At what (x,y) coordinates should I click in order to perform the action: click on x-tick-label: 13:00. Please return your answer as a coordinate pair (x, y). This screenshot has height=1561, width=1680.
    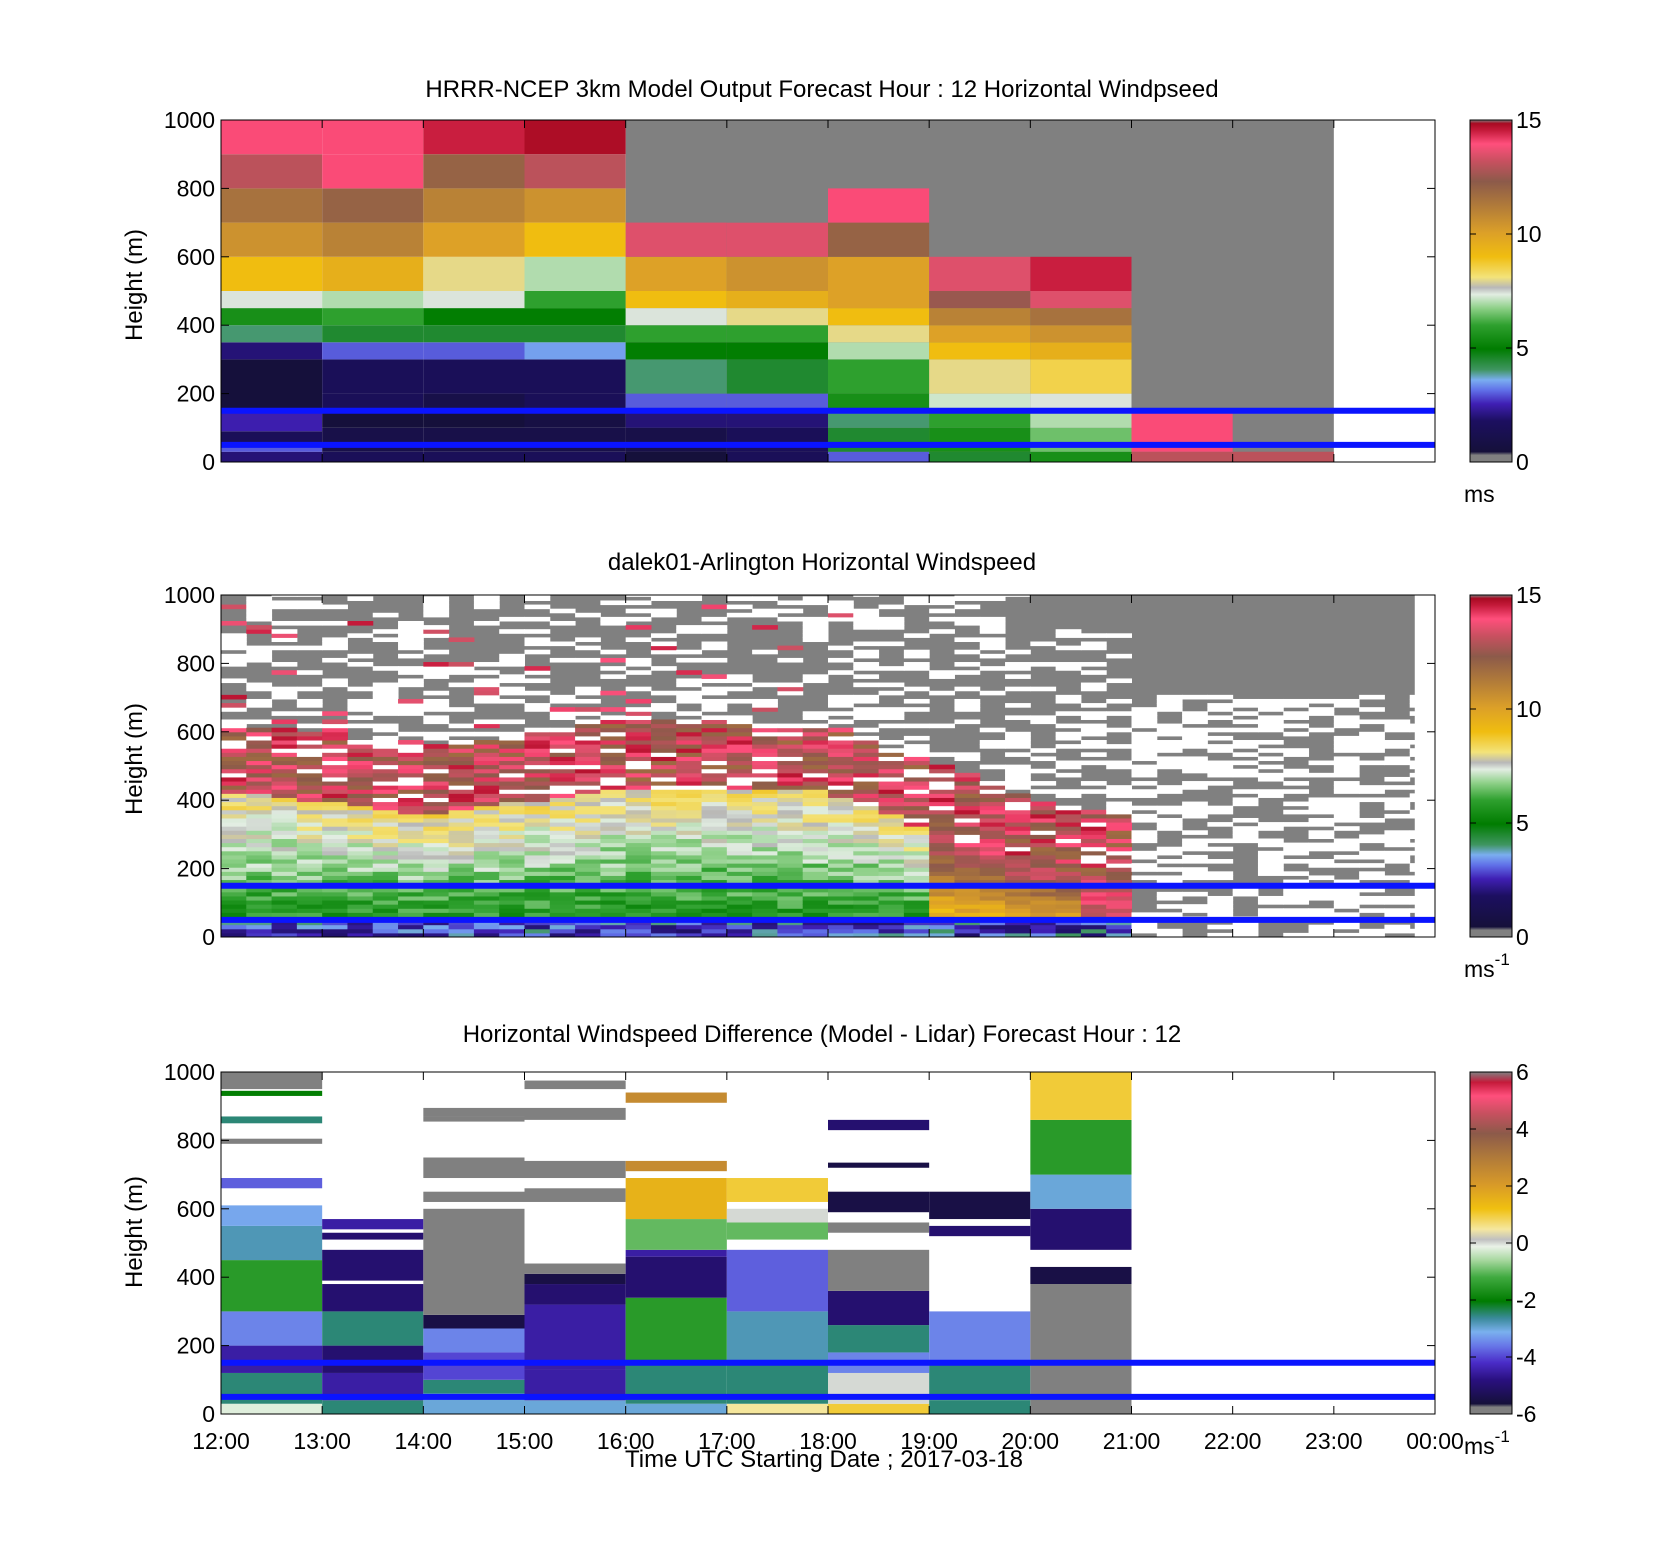
    Looking at the image, I should click on (322, 1441).